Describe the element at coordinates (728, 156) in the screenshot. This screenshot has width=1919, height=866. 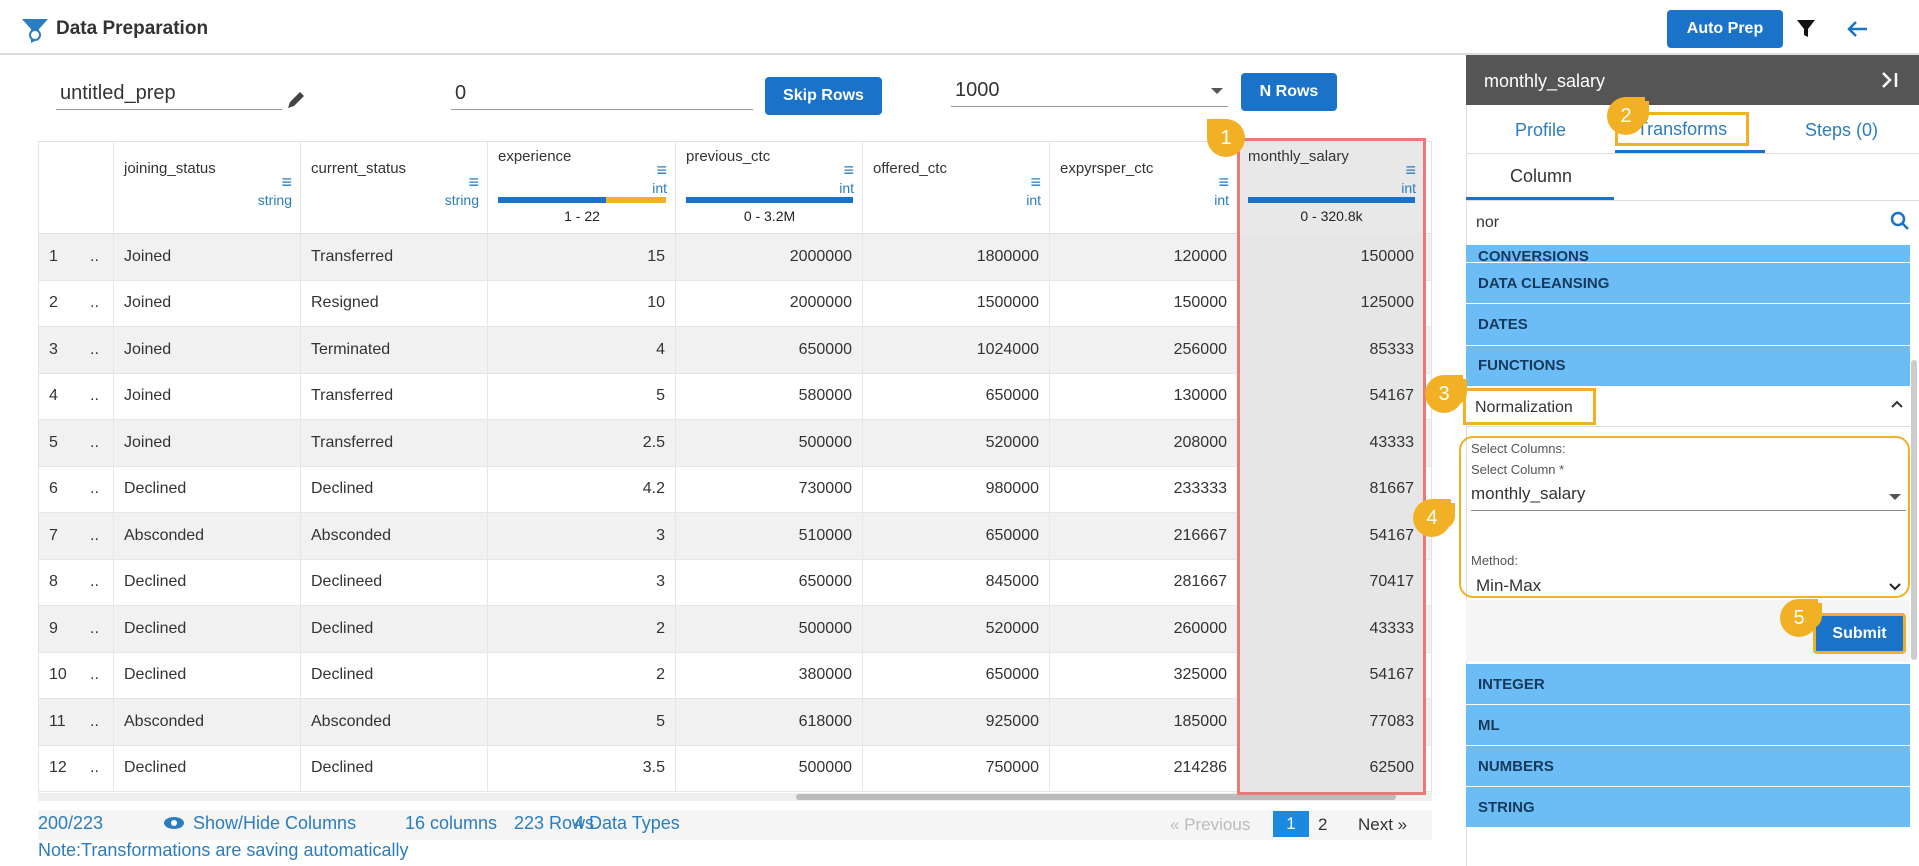
I see `column-name: previous_ctc` at that location.